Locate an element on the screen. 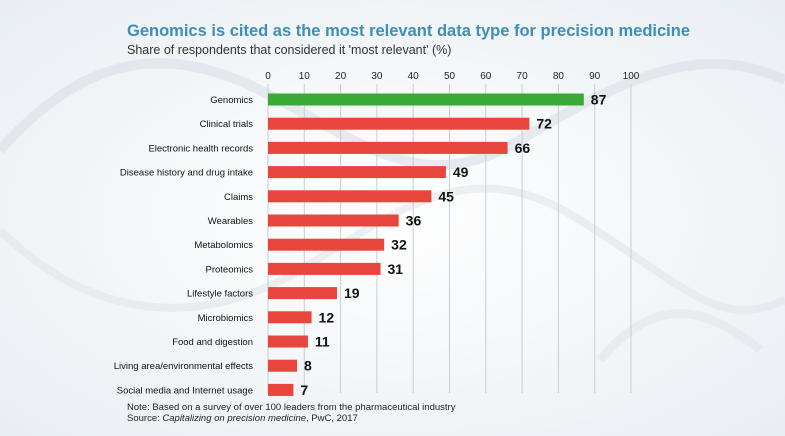  category-label: Social media and Internet usage is located at coordinates (185, 390).